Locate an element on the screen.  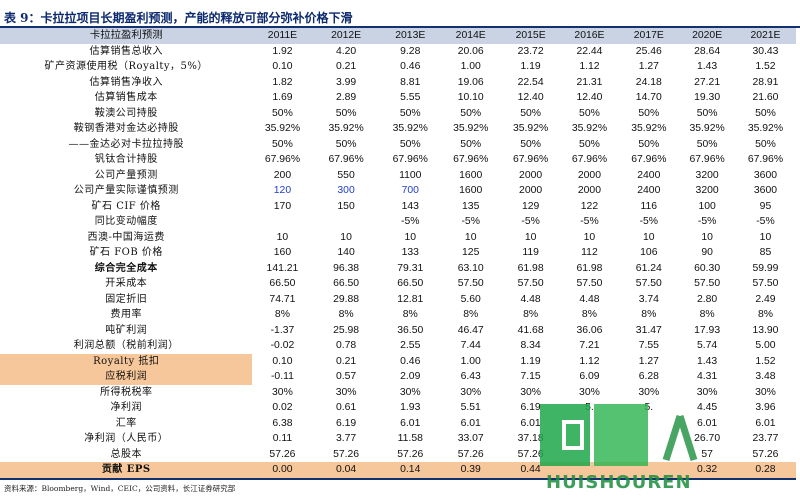
cell-value: 5. is located at coordinates (649, 407).